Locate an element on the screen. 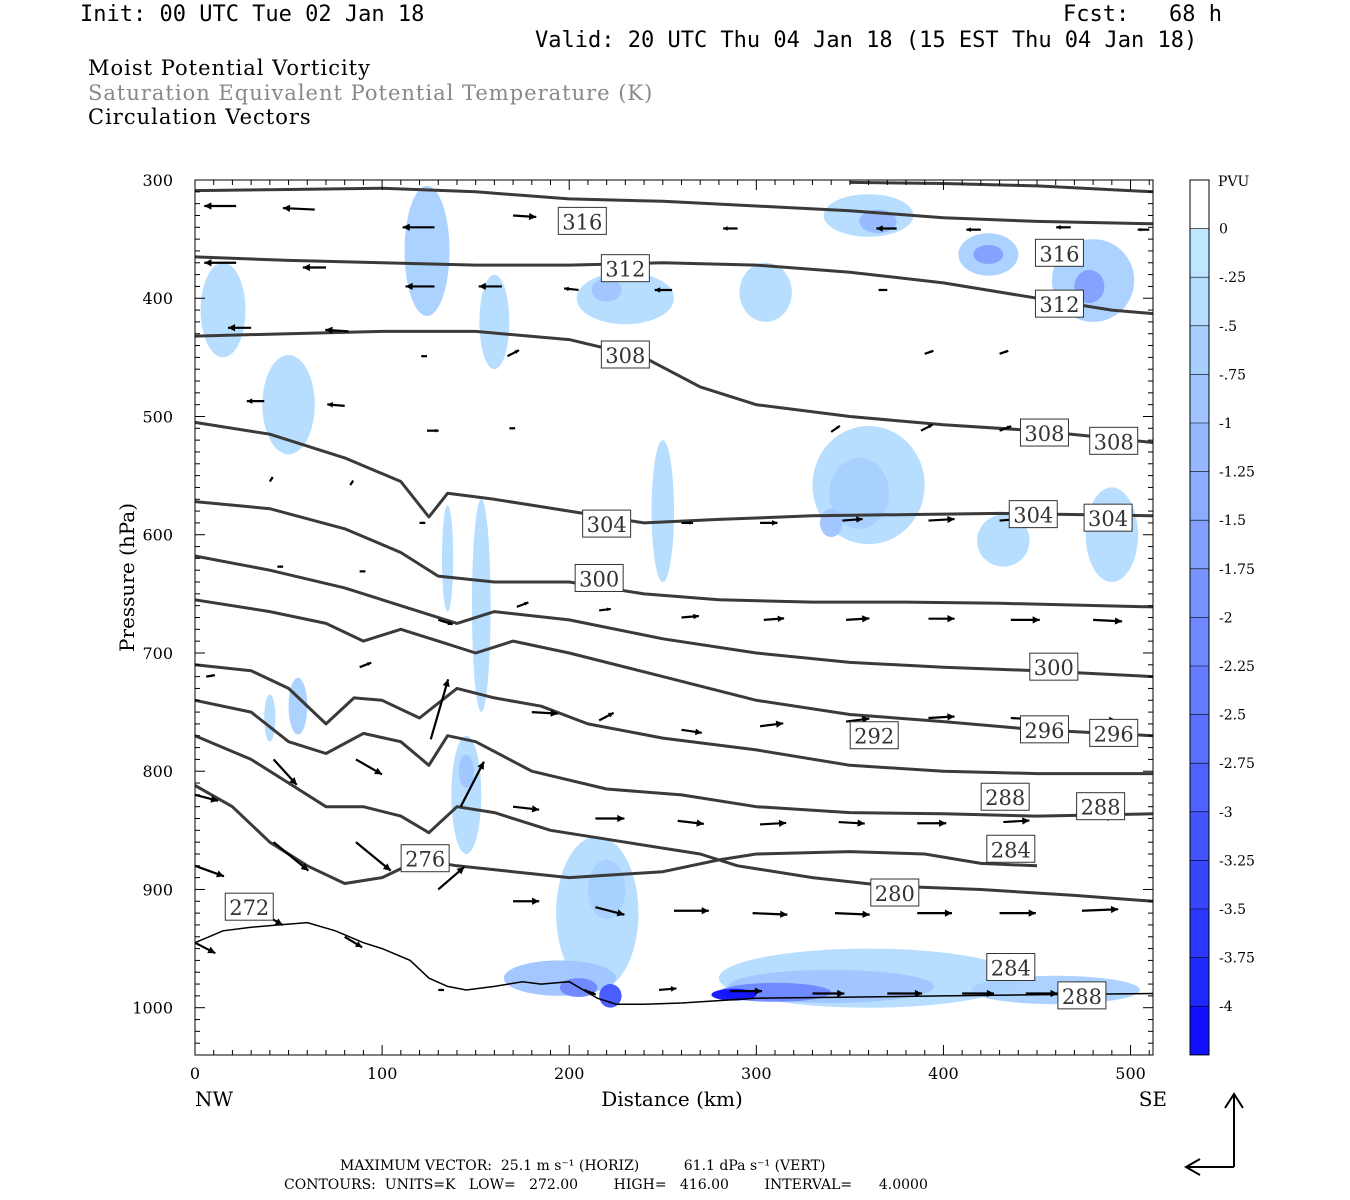 The height and width of the screenshot is (1200, 1350). contour-label: 276 is located at coordinates (425, 858).